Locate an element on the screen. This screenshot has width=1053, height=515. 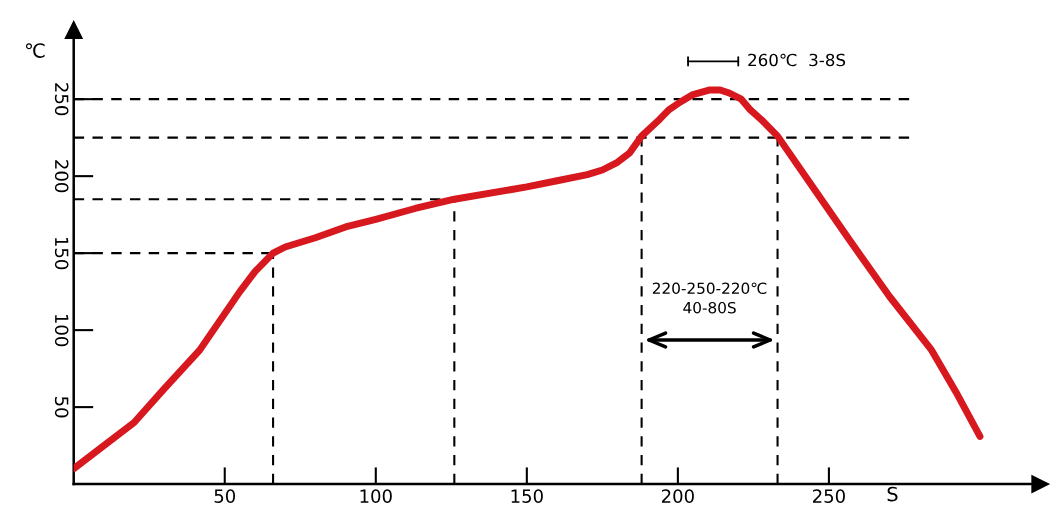
y-tick-label: 50 is located at coordinates (61, 407).